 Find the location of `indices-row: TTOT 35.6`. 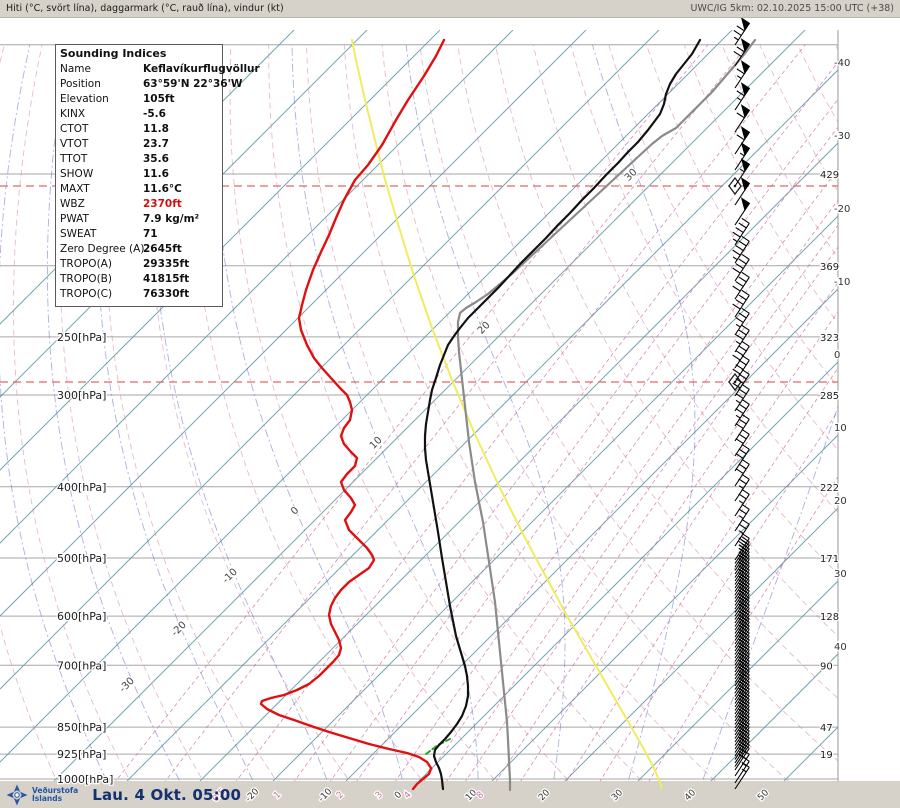

indices-row: TTOT 35.6 is located at coordinates (139, 159).